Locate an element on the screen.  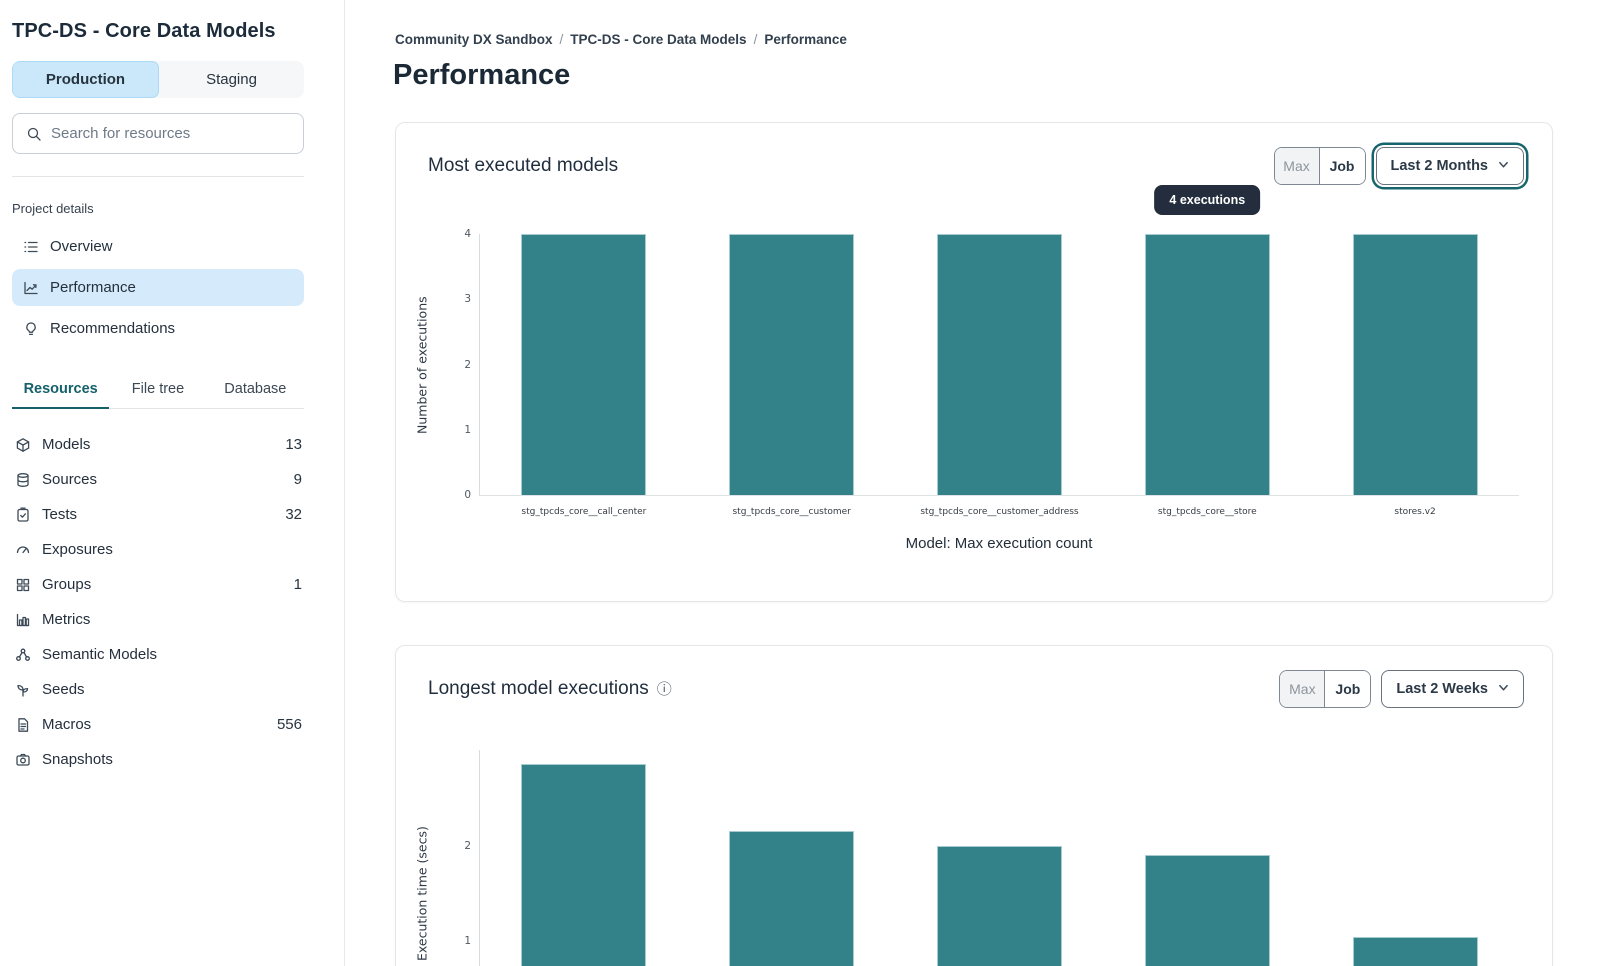
resource-row-macros: Macros 556 is located at coordinates (158, 724).